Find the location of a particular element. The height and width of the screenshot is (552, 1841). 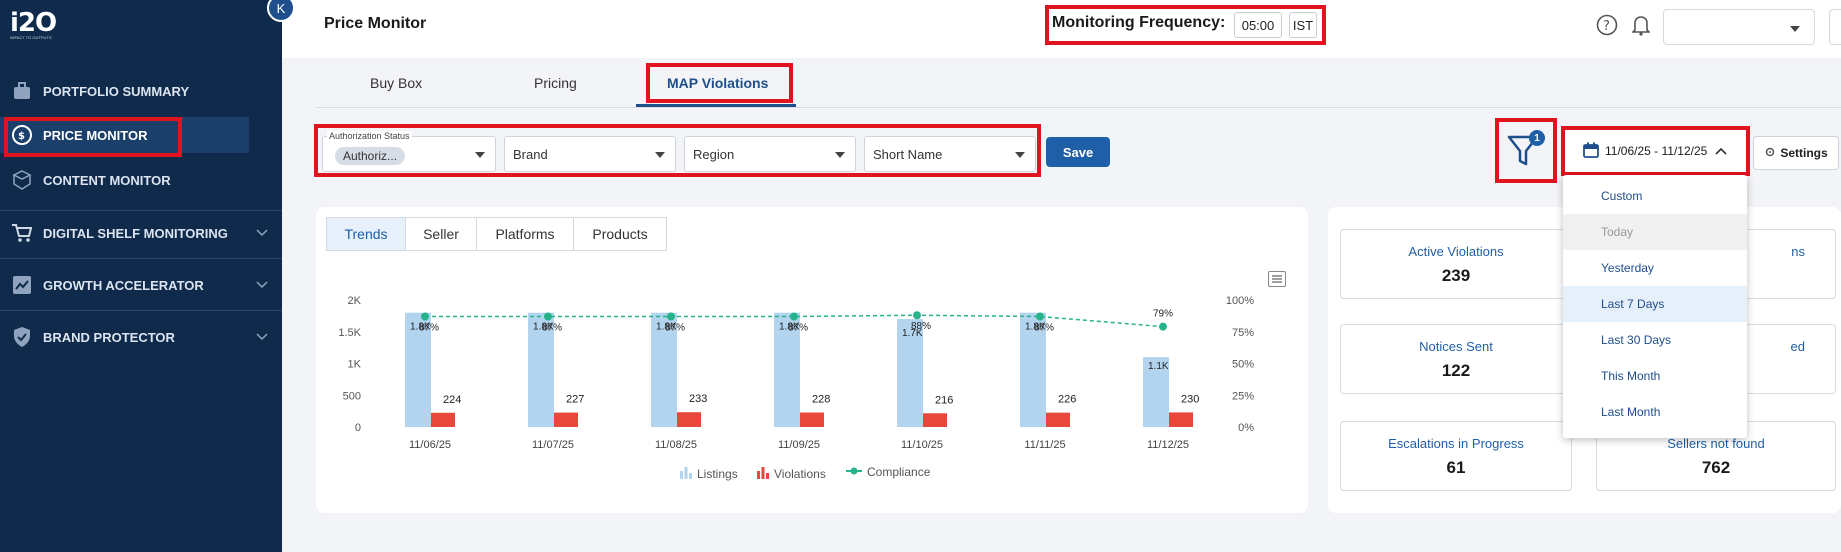

stat-active-violations: Active Violations 239 is located at coordinates (1456, 264).